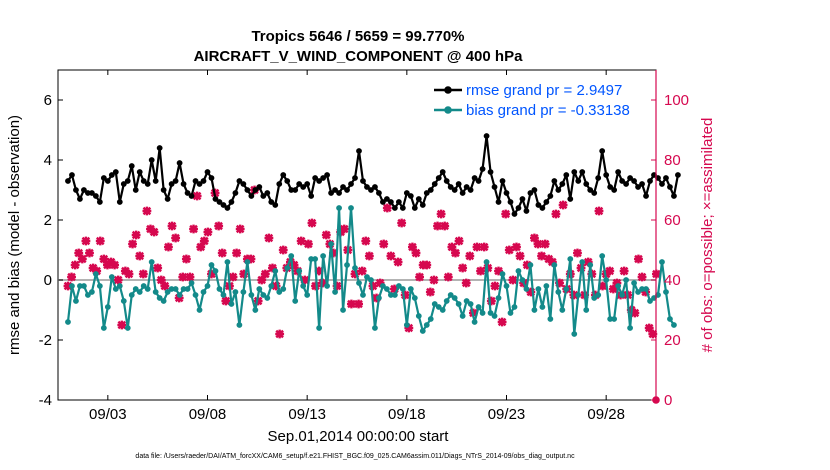  Describe the element at coordinates (676, 100) in the screenshot. I see `y2-tick-label: 100` at that location.